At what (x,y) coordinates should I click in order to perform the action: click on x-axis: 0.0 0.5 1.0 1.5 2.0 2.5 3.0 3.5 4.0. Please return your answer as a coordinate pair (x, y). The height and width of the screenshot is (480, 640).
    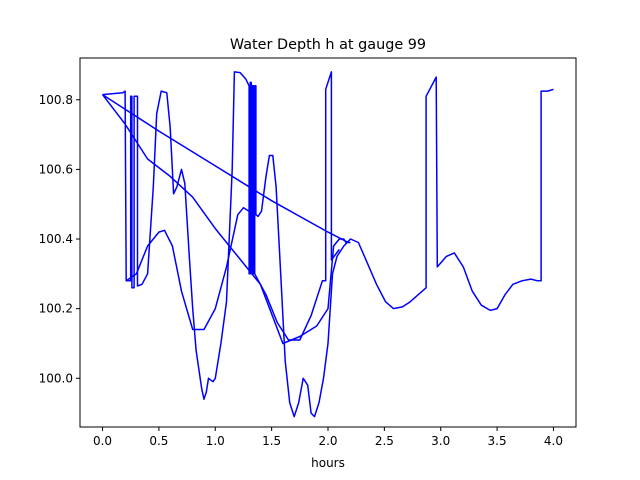
    Looking at the image, I should click on (328, 437).